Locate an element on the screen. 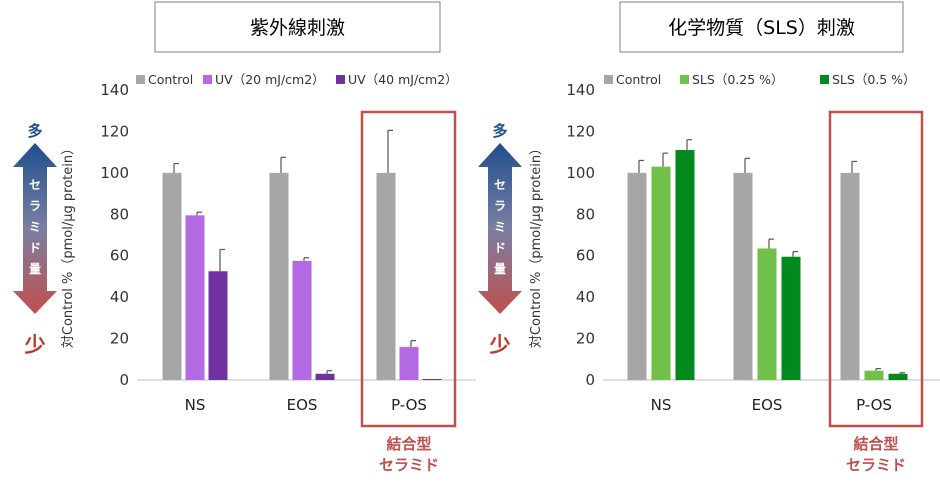 The image size is (940, 485). legend-label: UV（40 mJ/cm2） is located at coordinates (403, 79).